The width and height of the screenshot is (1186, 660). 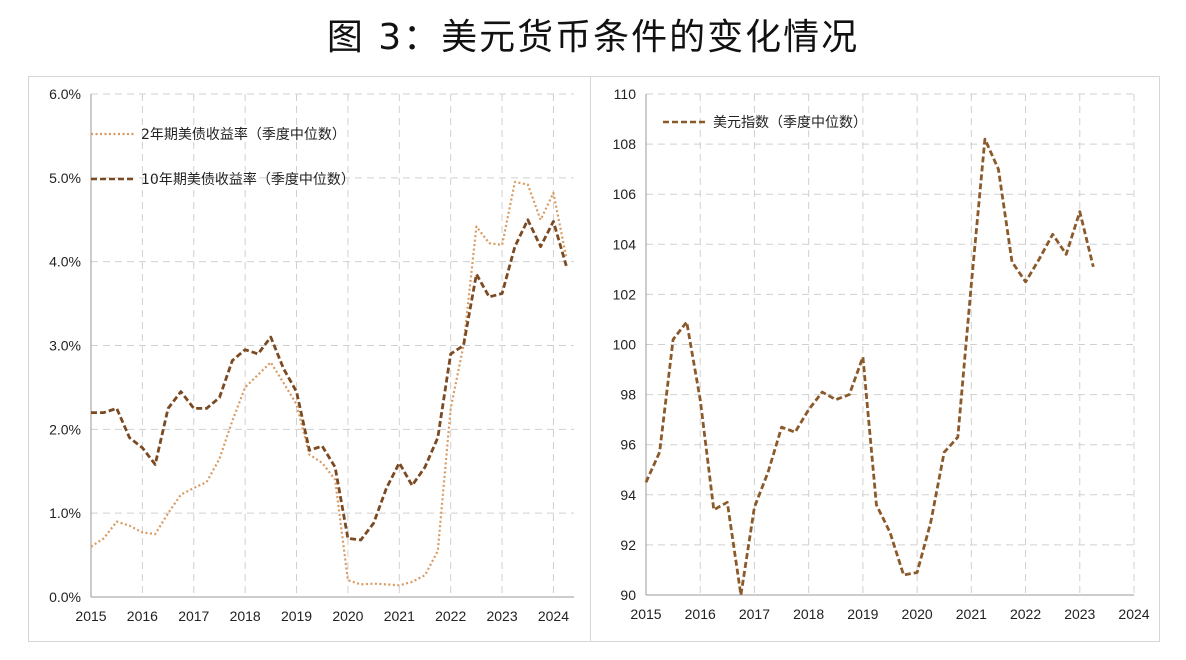 What do you see at coordinates (625, 94) in the screenshot?
I see `y-tick-label: 110` at bounding box center [625, 94].